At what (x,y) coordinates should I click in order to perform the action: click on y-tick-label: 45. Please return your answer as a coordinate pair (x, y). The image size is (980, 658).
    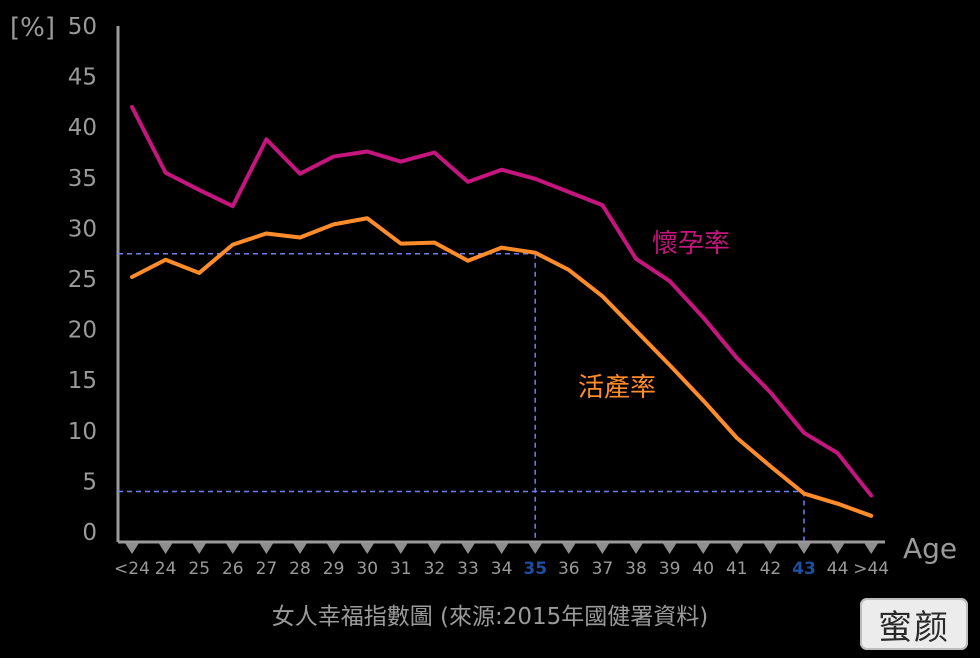
    Looking at the image, I should click on (82, 78).